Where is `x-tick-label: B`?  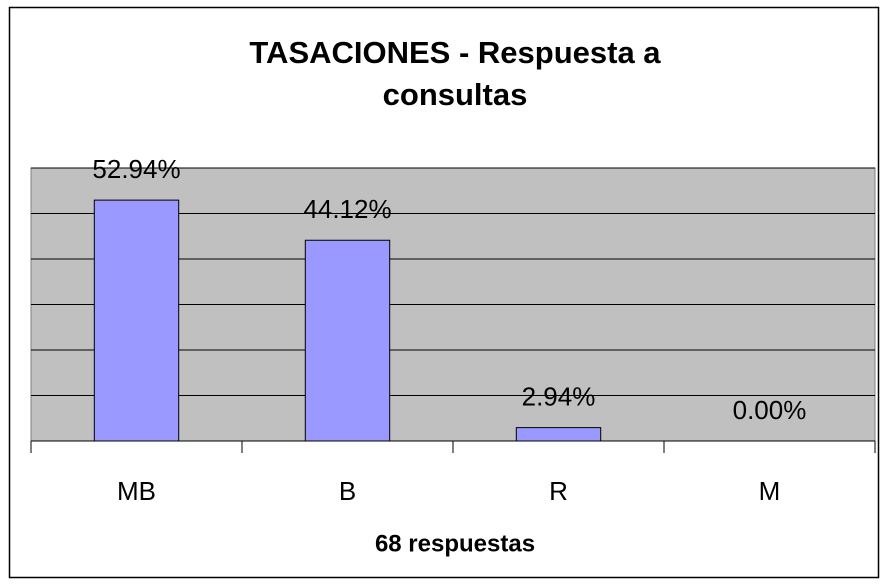 x-tick-label: B is located at coordinates (347, 491).